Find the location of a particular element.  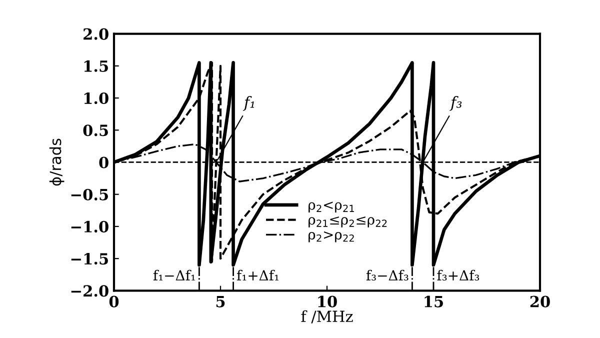

x-axis-title: f /MHz is located at coordinates (327, 317).